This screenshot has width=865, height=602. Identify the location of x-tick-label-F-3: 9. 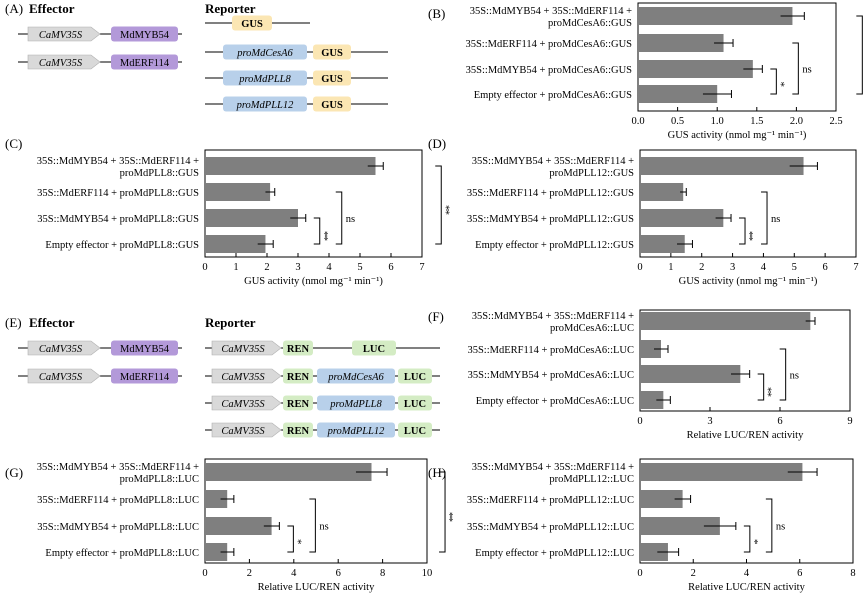
(849, 421).